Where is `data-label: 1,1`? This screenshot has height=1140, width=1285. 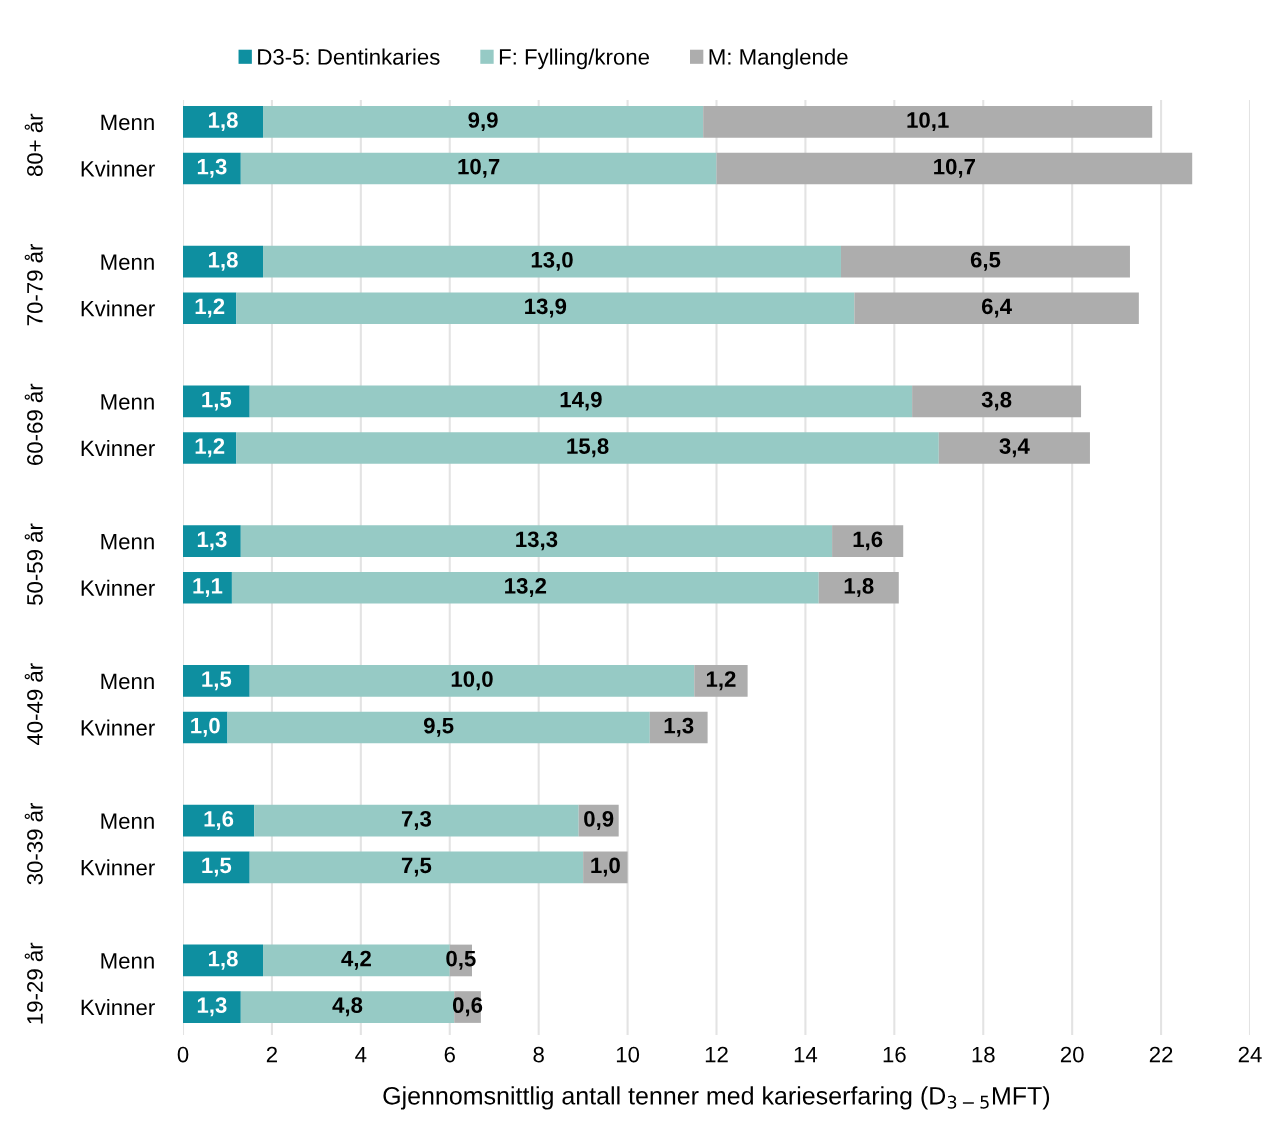 data-label: 1,1 is located at coordinates (208, 587).